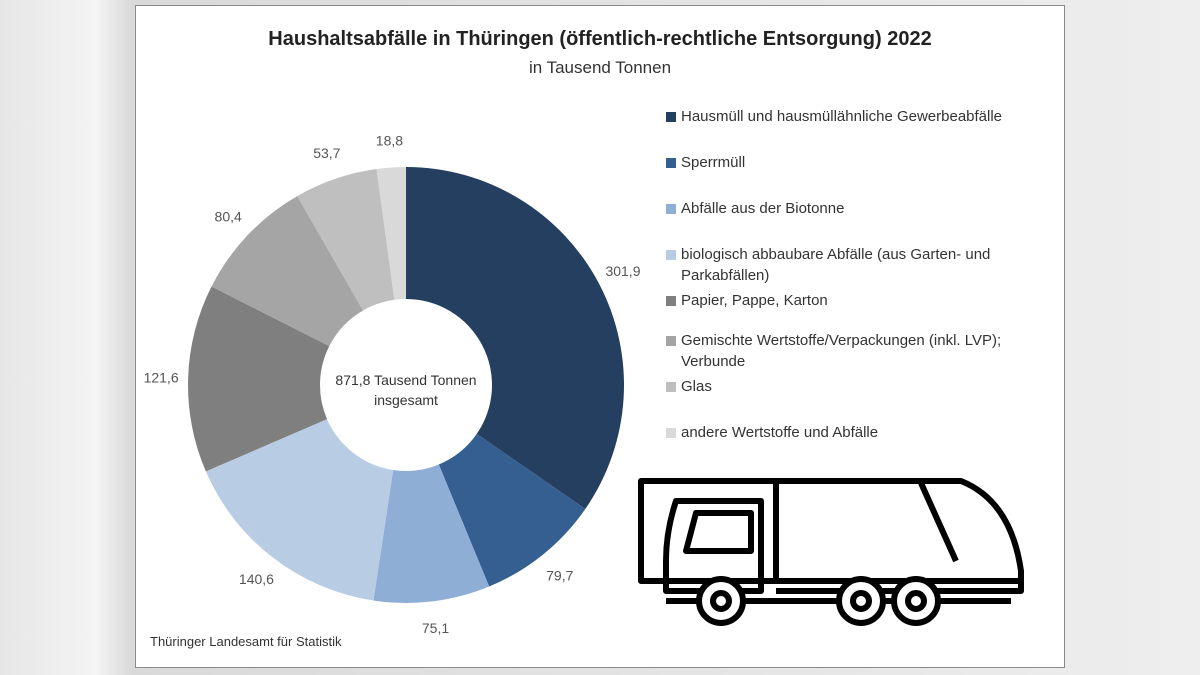 This screenshot has width=1200, height=675. I want to click on data-label: 140,6, so click(256, 579).